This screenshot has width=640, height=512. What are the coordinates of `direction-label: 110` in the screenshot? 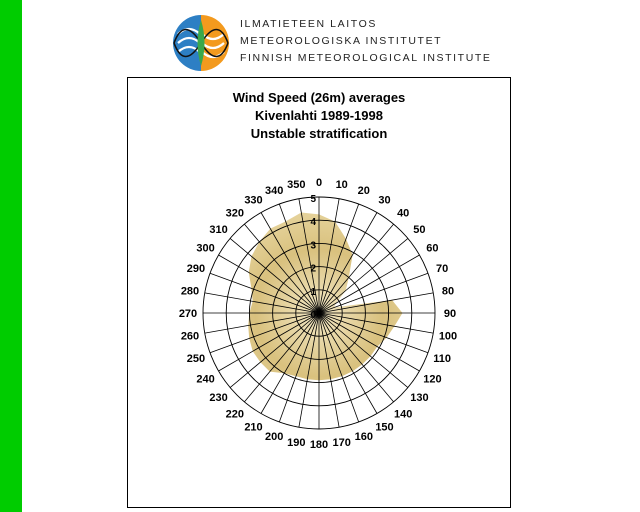 It's located at (442, 359).